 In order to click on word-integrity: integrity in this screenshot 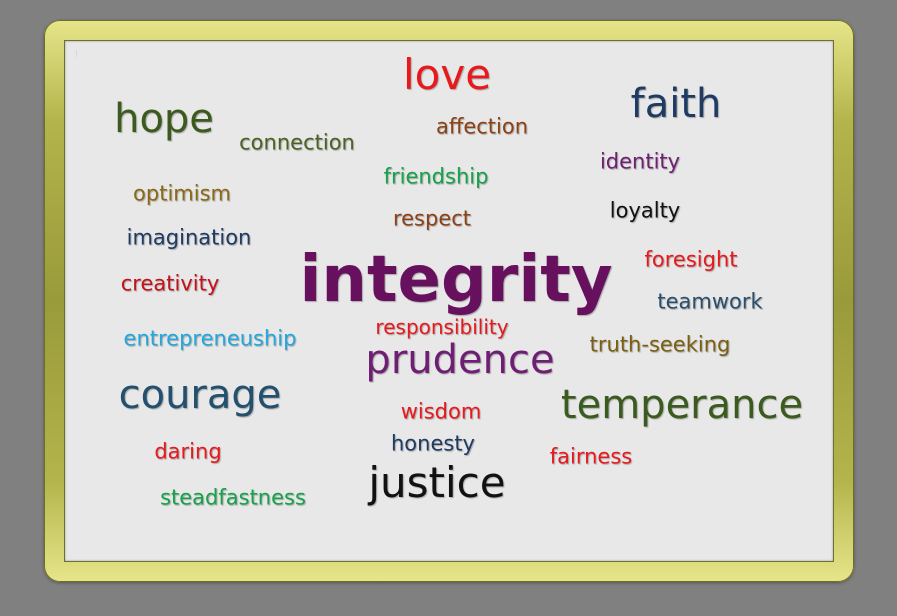, I will do `click(456, 280)`.